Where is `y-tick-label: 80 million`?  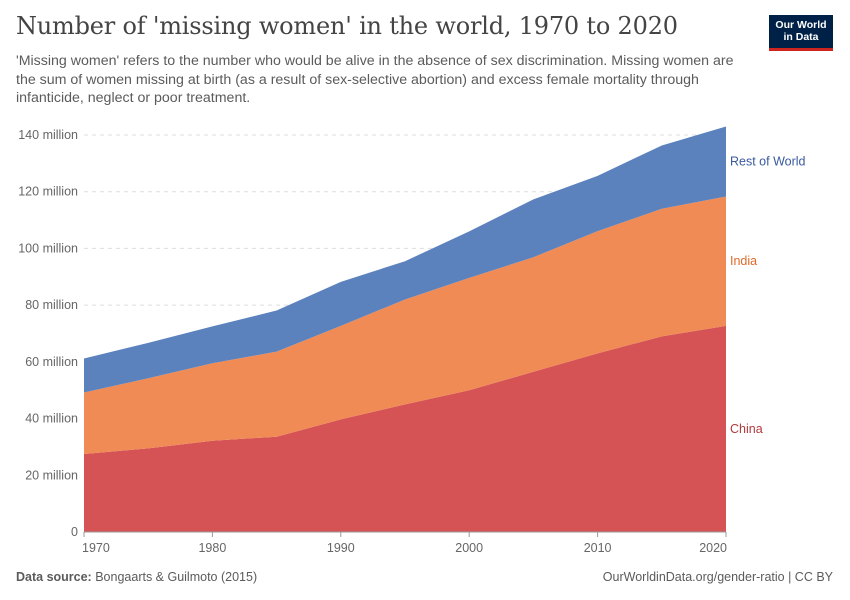 y-tick-label: 80 million is located at coordinates (51, 305).